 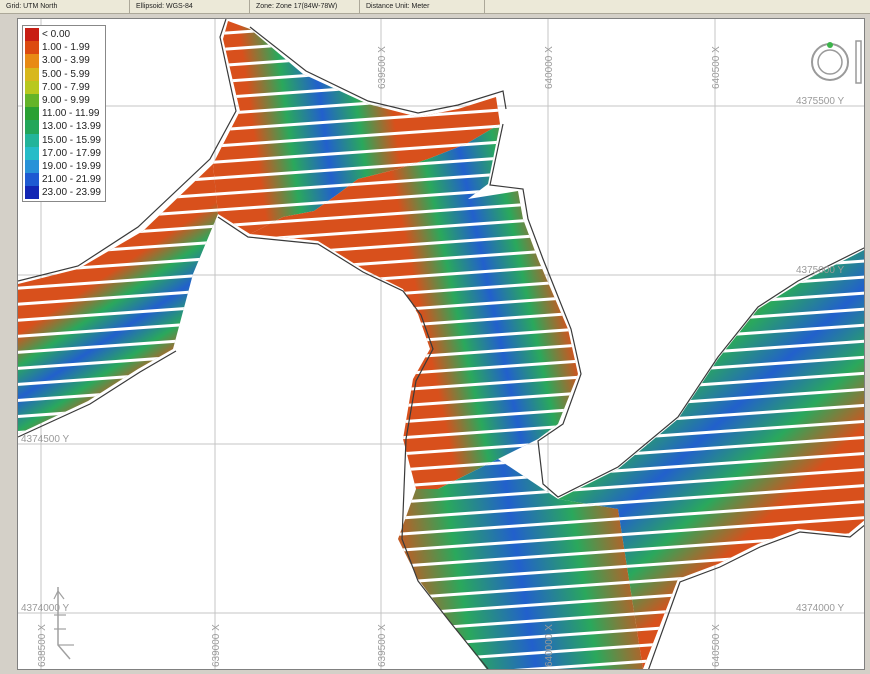 What do you see at coordinates (356, 127) in the screenshot?
I see `survey-gaps-north` at bounding box center [356, 127].